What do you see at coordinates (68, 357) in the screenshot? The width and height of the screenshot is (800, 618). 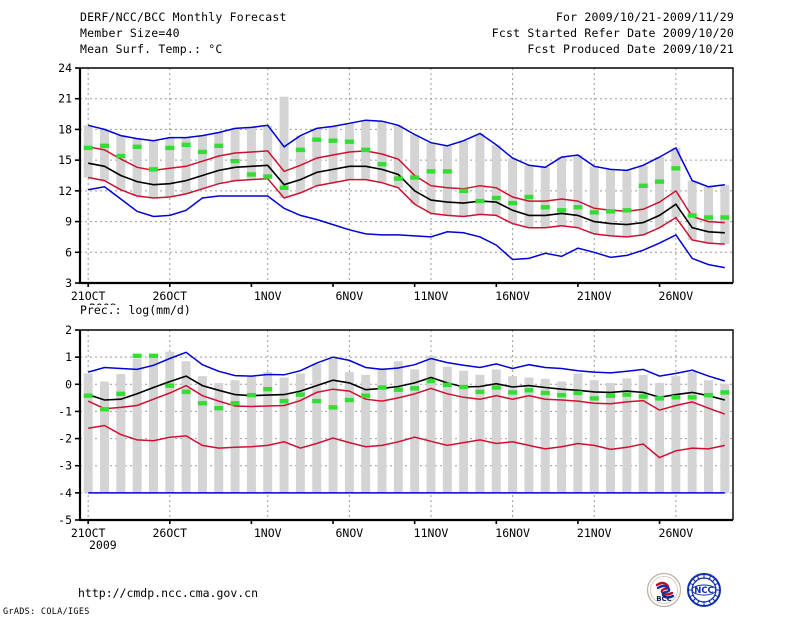 I see `y-axis-tick-label: 1` at bounding box center [68, 357].